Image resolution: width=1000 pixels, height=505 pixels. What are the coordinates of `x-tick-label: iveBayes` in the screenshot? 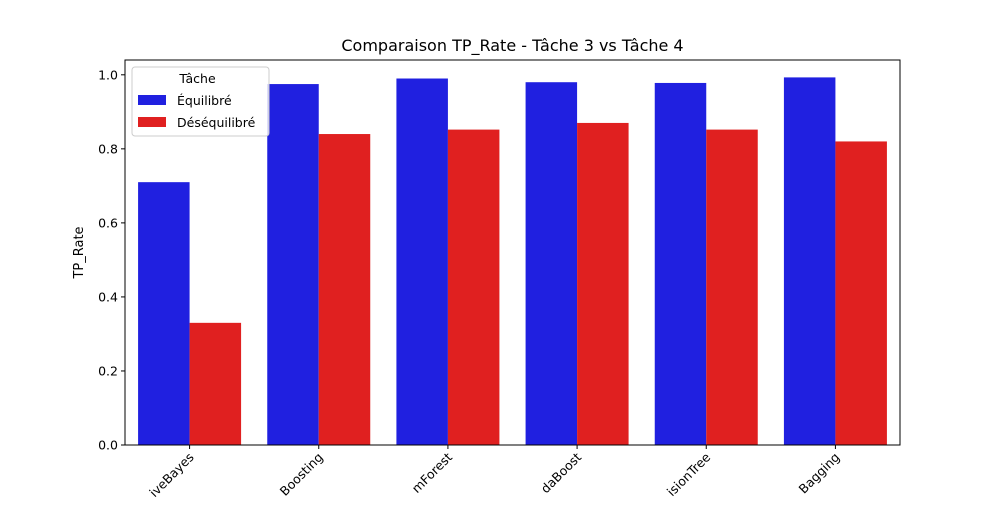 It's located at (171, 475).